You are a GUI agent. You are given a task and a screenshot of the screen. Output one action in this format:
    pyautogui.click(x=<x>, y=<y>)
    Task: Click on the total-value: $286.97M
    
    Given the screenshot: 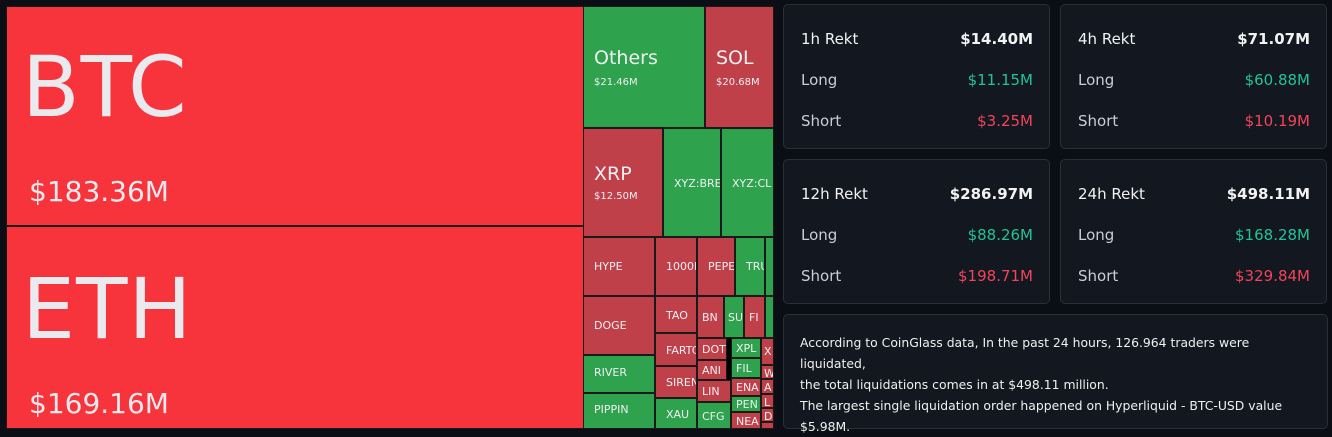 What is the action you would take?
    pyautogui.click(x=991, y=194)
    